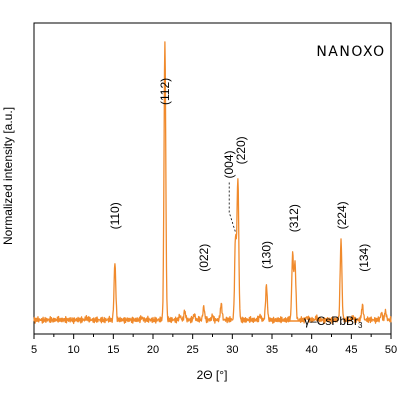  I want to click on brand-logo-text: nanoxo, so click(350, 52).